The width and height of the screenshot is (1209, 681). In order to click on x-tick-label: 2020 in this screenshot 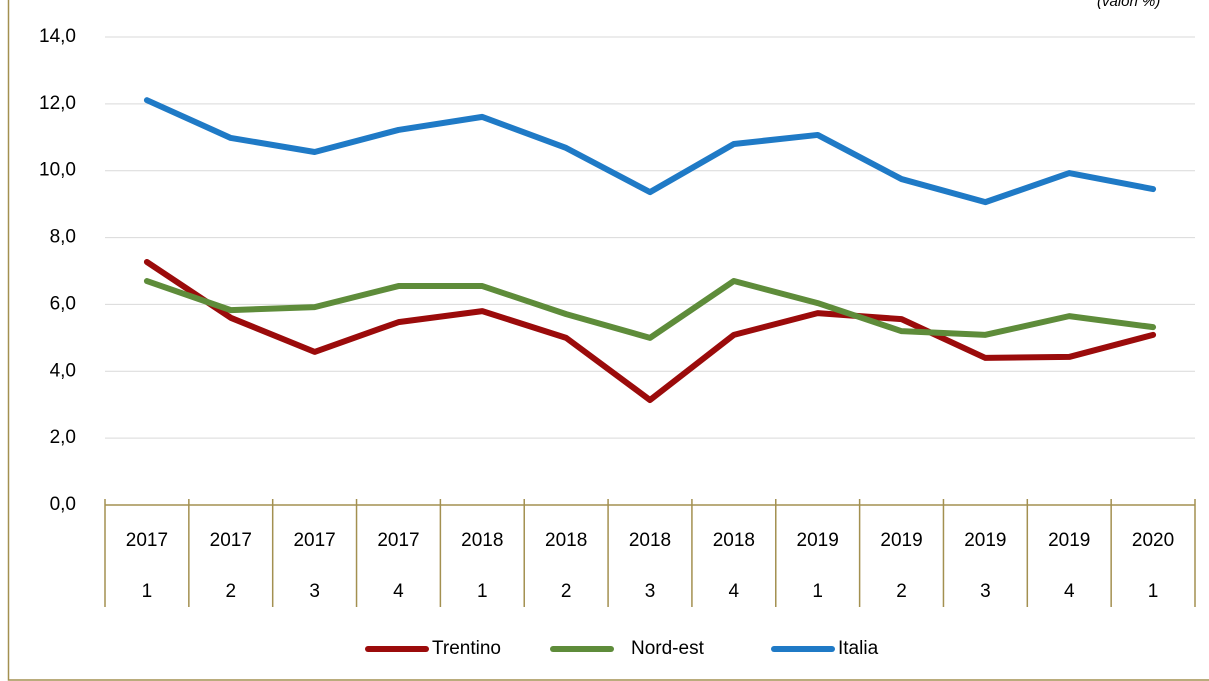, I will do `click(1153, 540)`.